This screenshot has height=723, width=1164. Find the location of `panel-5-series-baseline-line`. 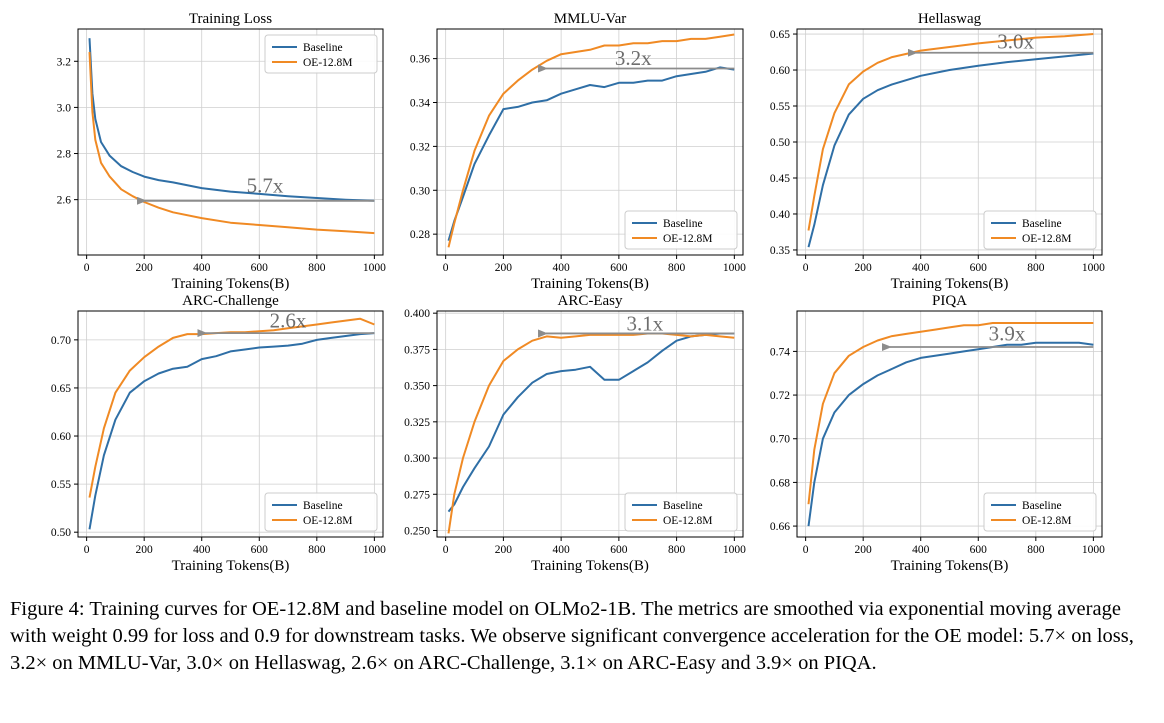

panel-5-series-baseline-line is located at coordinates (591, 422).